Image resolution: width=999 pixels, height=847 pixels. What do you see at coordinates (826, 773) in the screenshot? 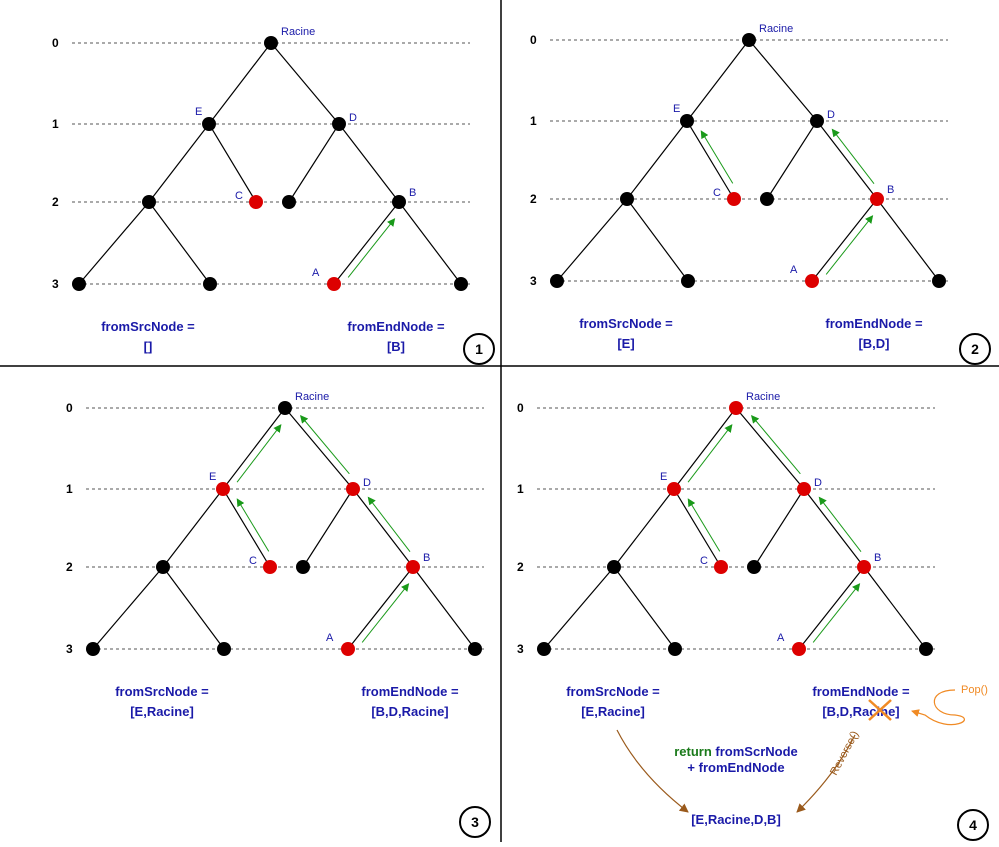
I see `merge-arrow-end` at bounding box center [826, 773].